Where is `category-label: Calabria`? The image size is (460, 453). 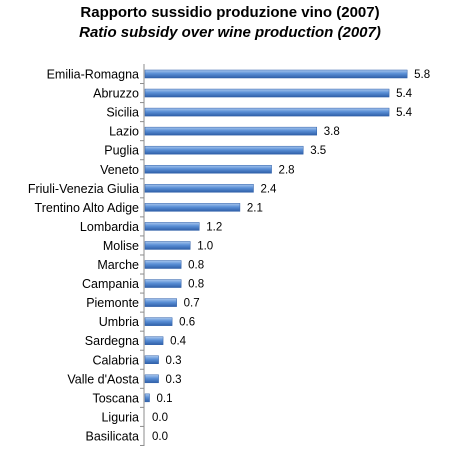 category-label: Calabria is located at coordinates (115, 360).